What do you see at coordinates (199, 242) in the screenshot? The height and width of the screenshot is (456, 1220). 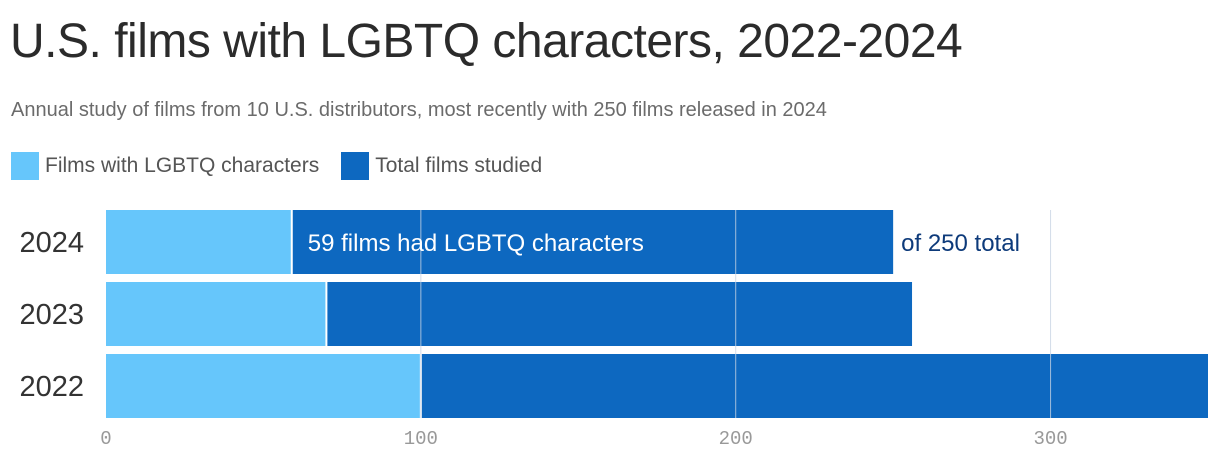 I see `bar-lgbtq-2024` at bounding box center [199, 242].